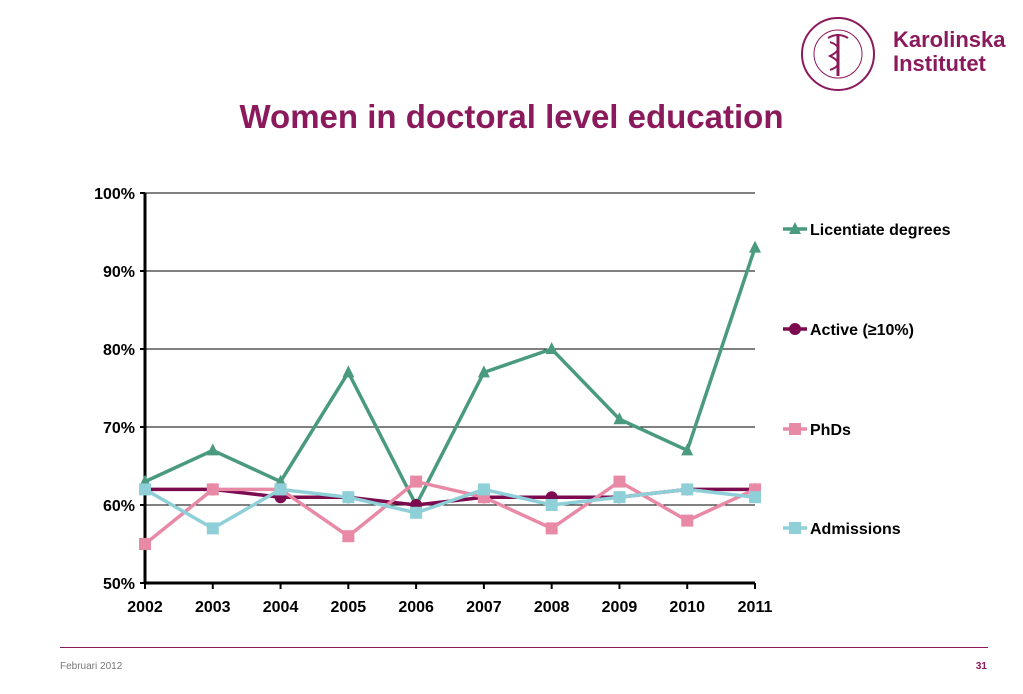  Describe the element at coordinates (145, 607) in the screenshot. I see `x-tick-label: 2002` at that location.